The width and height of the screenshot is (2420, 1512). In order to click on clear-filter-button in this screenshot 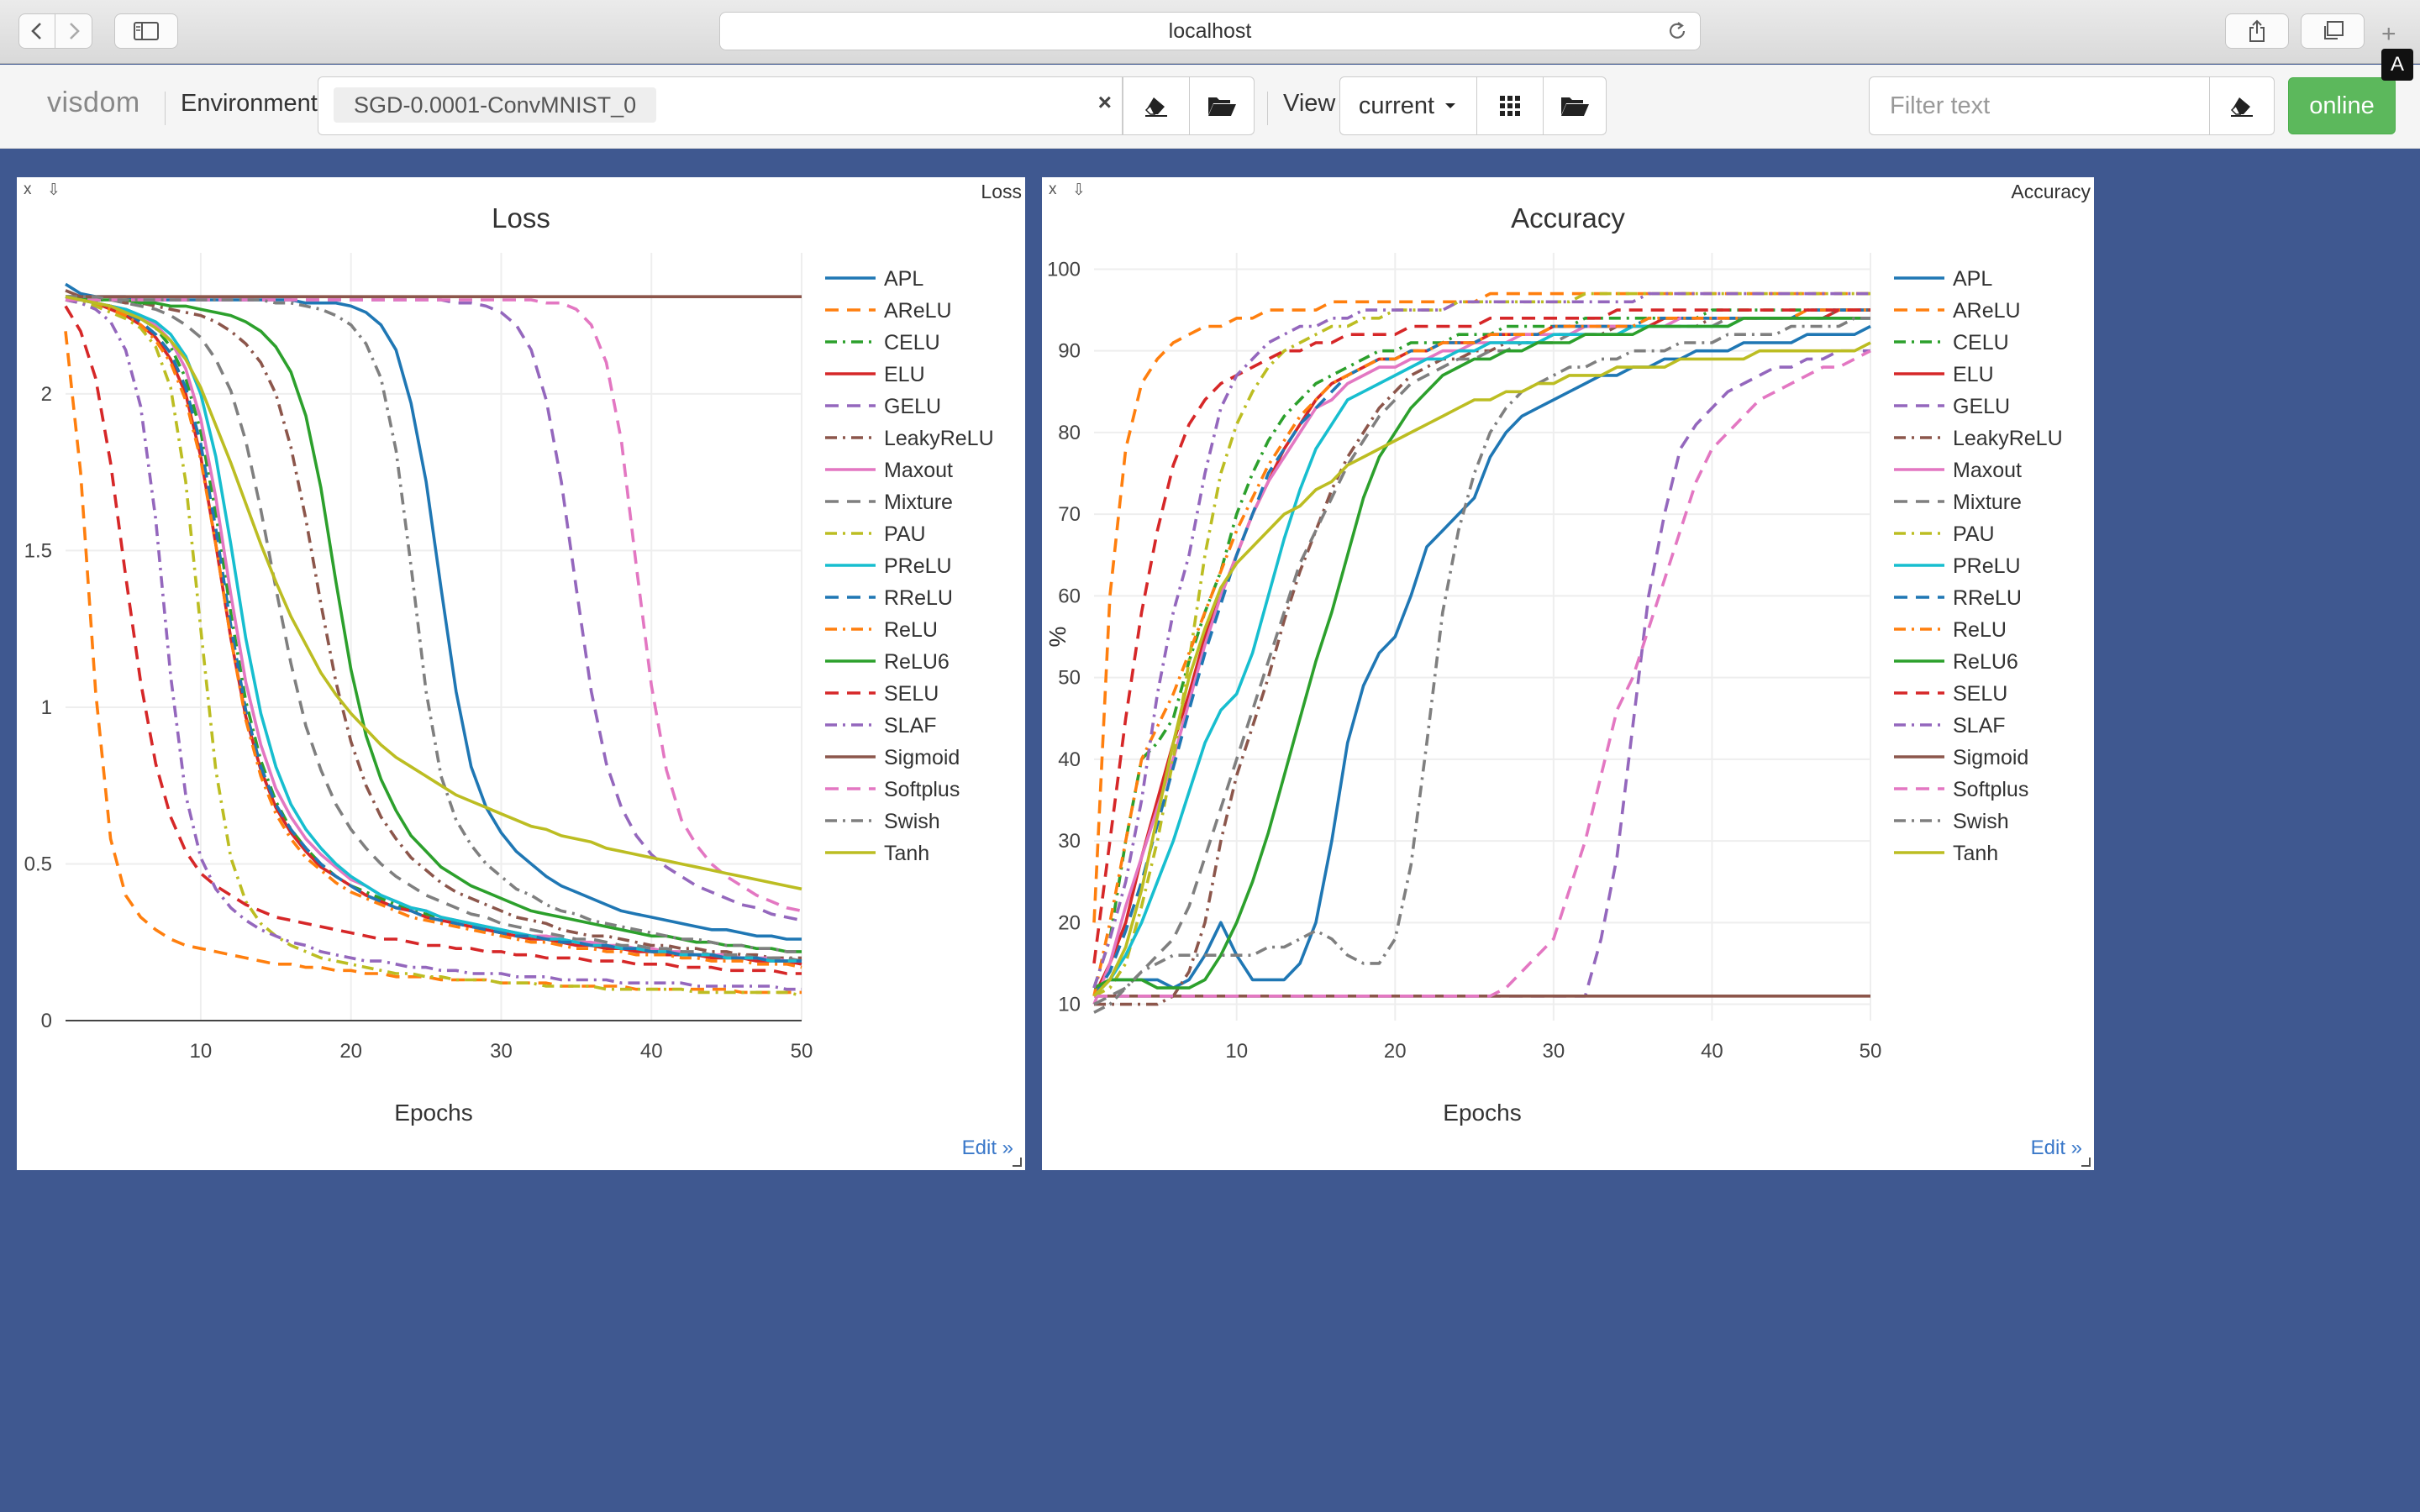, I will do `click(2242, 105)`.